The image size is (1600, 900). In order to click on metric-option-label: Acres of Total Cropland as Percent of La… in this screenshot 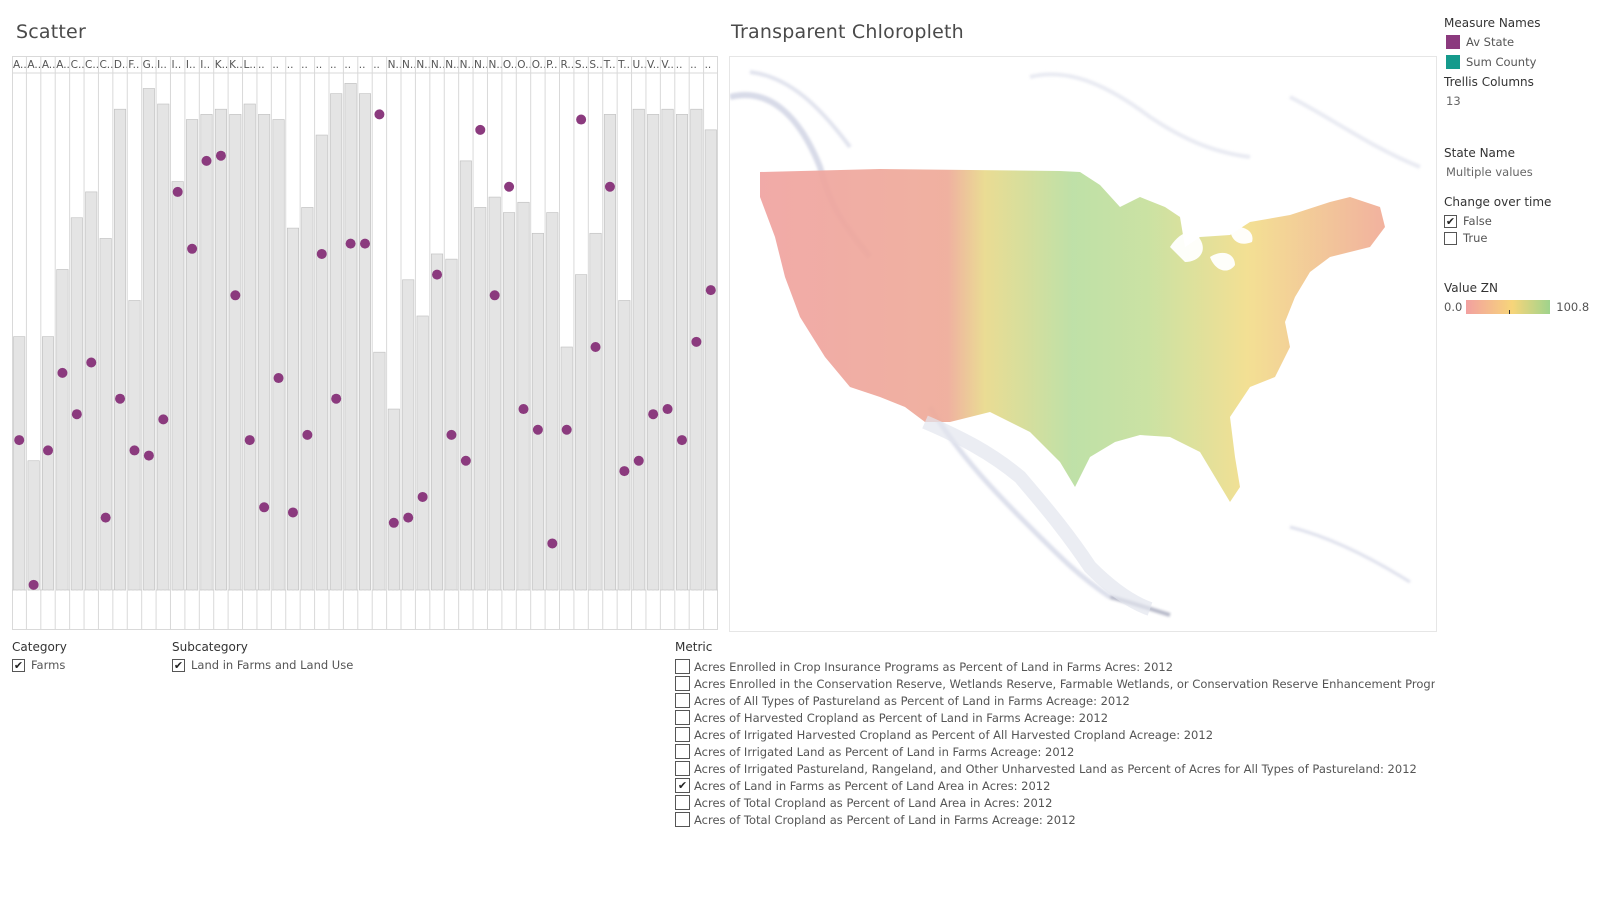, I will do `click(885, 819)`.